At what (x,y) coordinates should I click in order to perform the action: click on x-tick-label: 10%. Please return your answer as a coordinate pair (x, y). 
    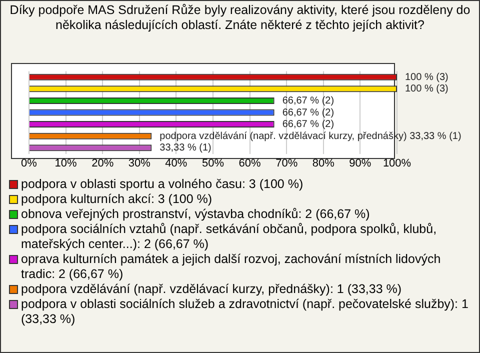
    Looking at the image, I should click on (66, 163).